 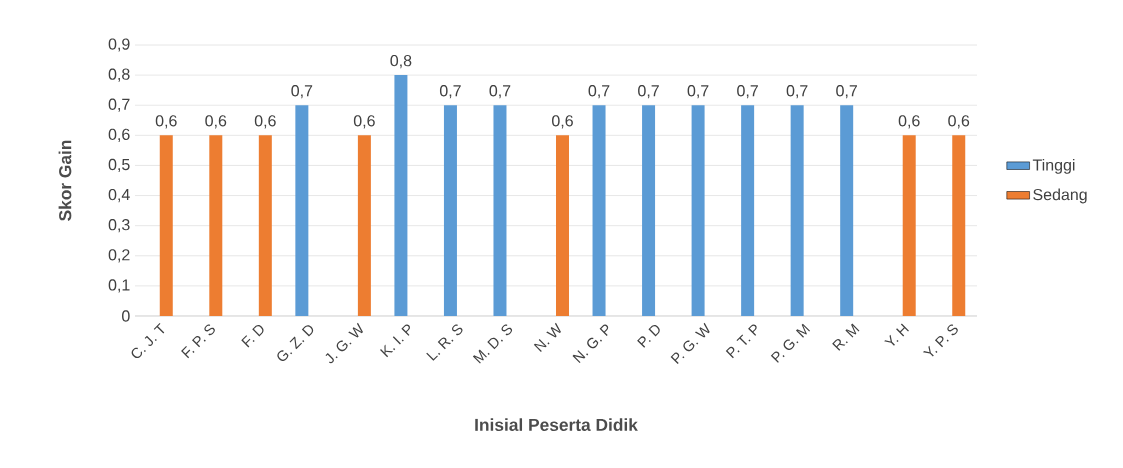 What do you see at coordinates (1053, 166) in the screenshot?
I see `legend-label: Tinggi` at bounding box center [1053, 166].